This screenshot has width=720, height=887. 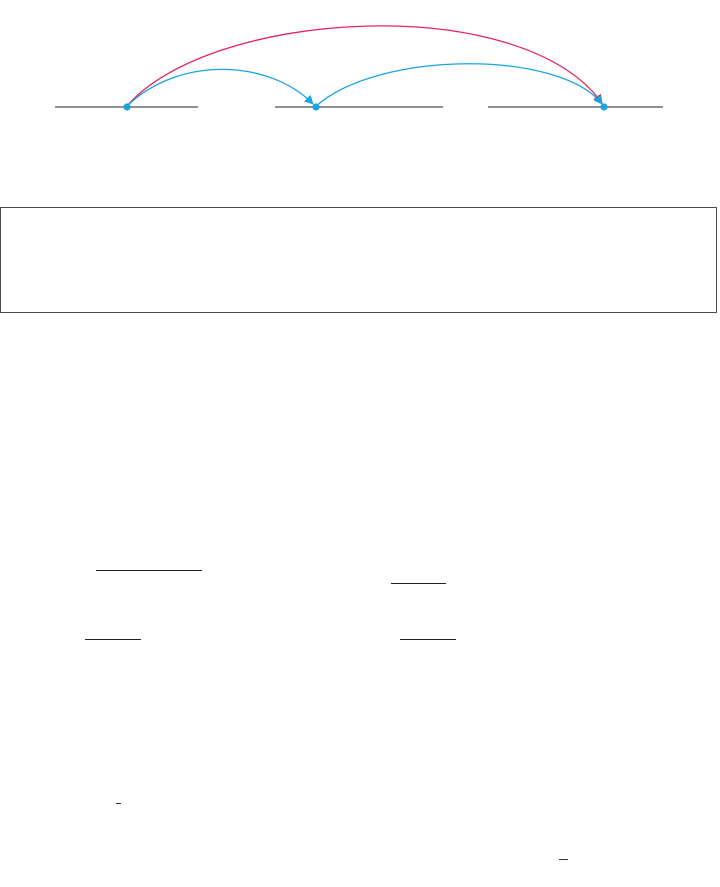 I want to click on text-box, so click(x=358, y=260).